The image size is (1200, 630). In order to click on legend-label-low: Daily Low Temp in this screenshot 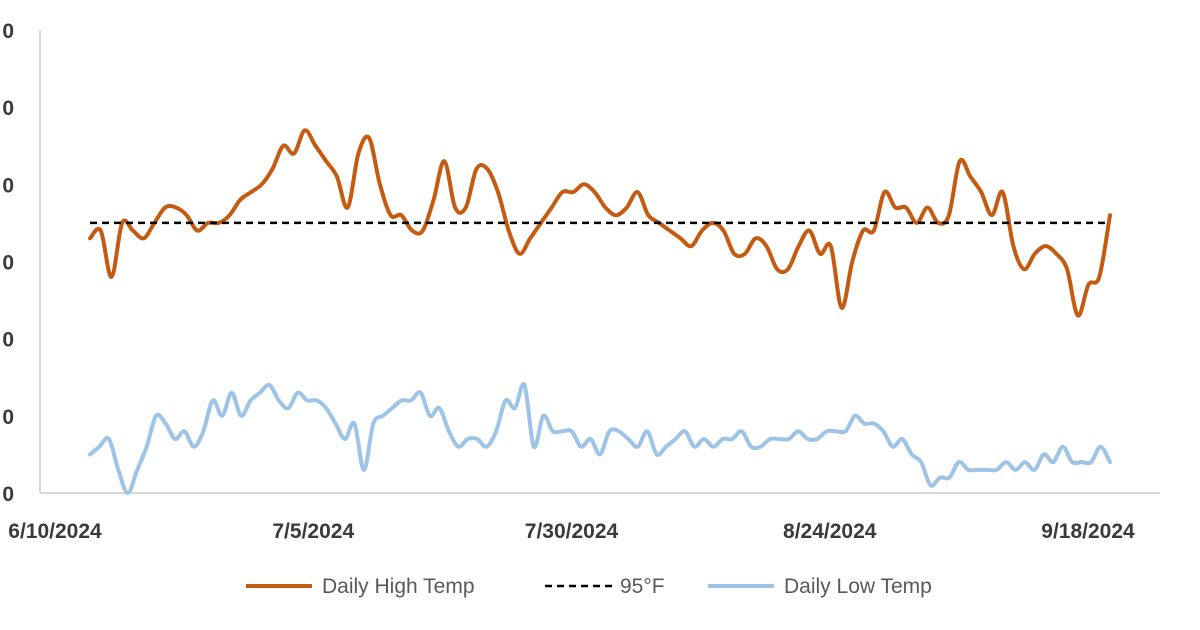, I will do `click(858, 586)`.